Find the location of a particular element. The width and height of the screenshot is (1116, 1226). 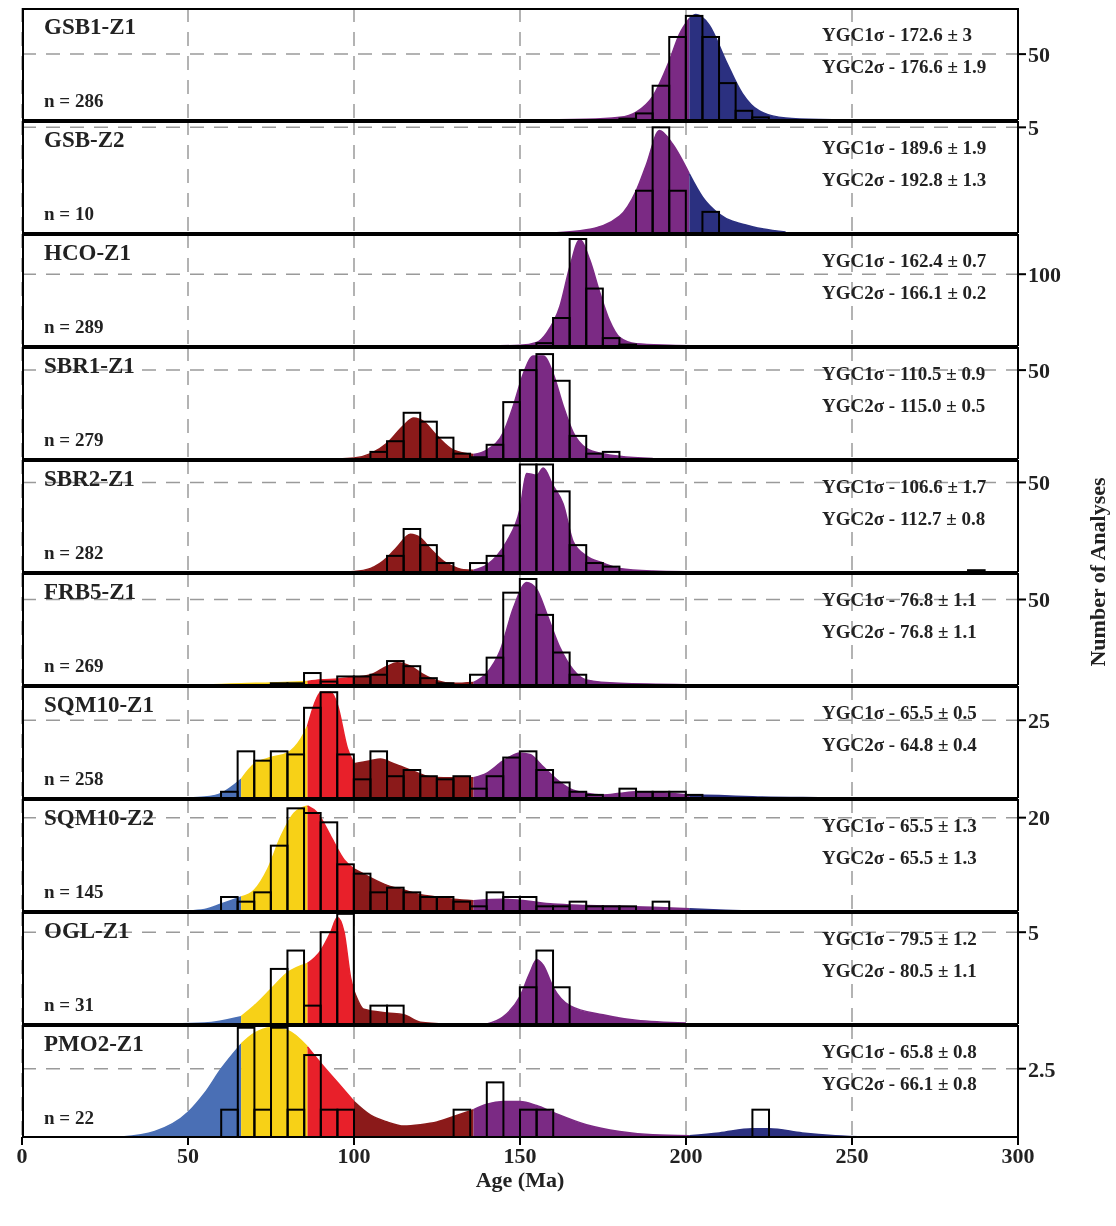

annotation: YGC1σ - 106.6 ± 1.7 is located at coordinates (904, 487).